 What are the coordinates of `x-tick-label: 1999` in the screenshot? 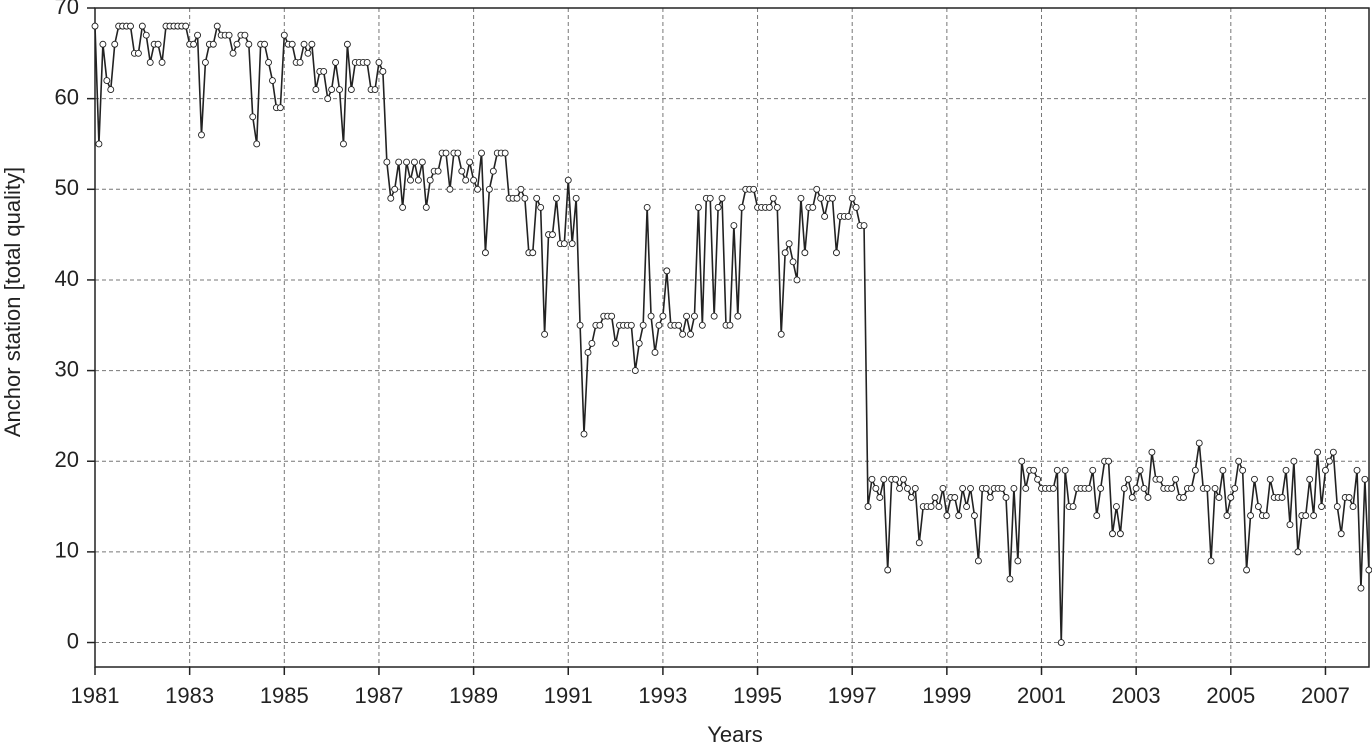 It's located at (946, 695).